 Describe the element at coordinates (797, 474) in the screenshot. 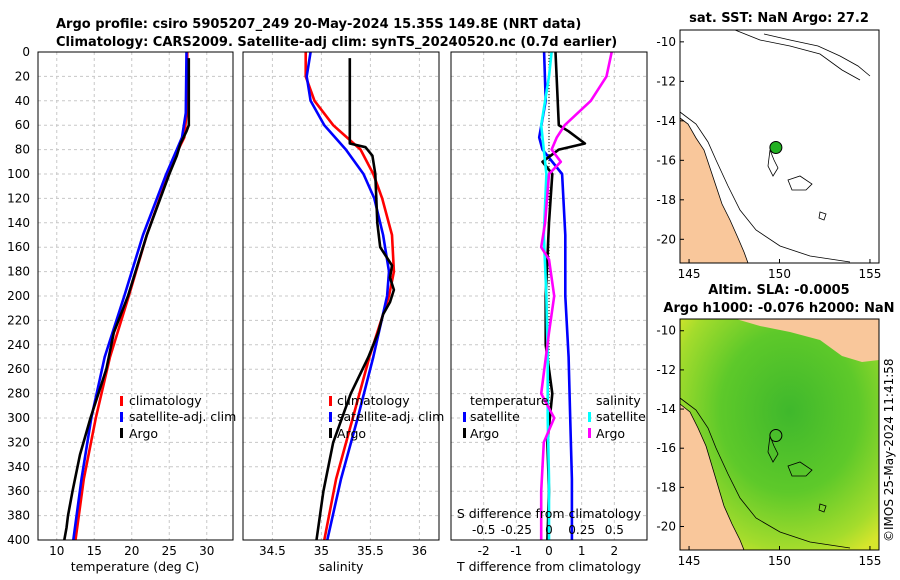

I see `sla-map-reefs` at that location.